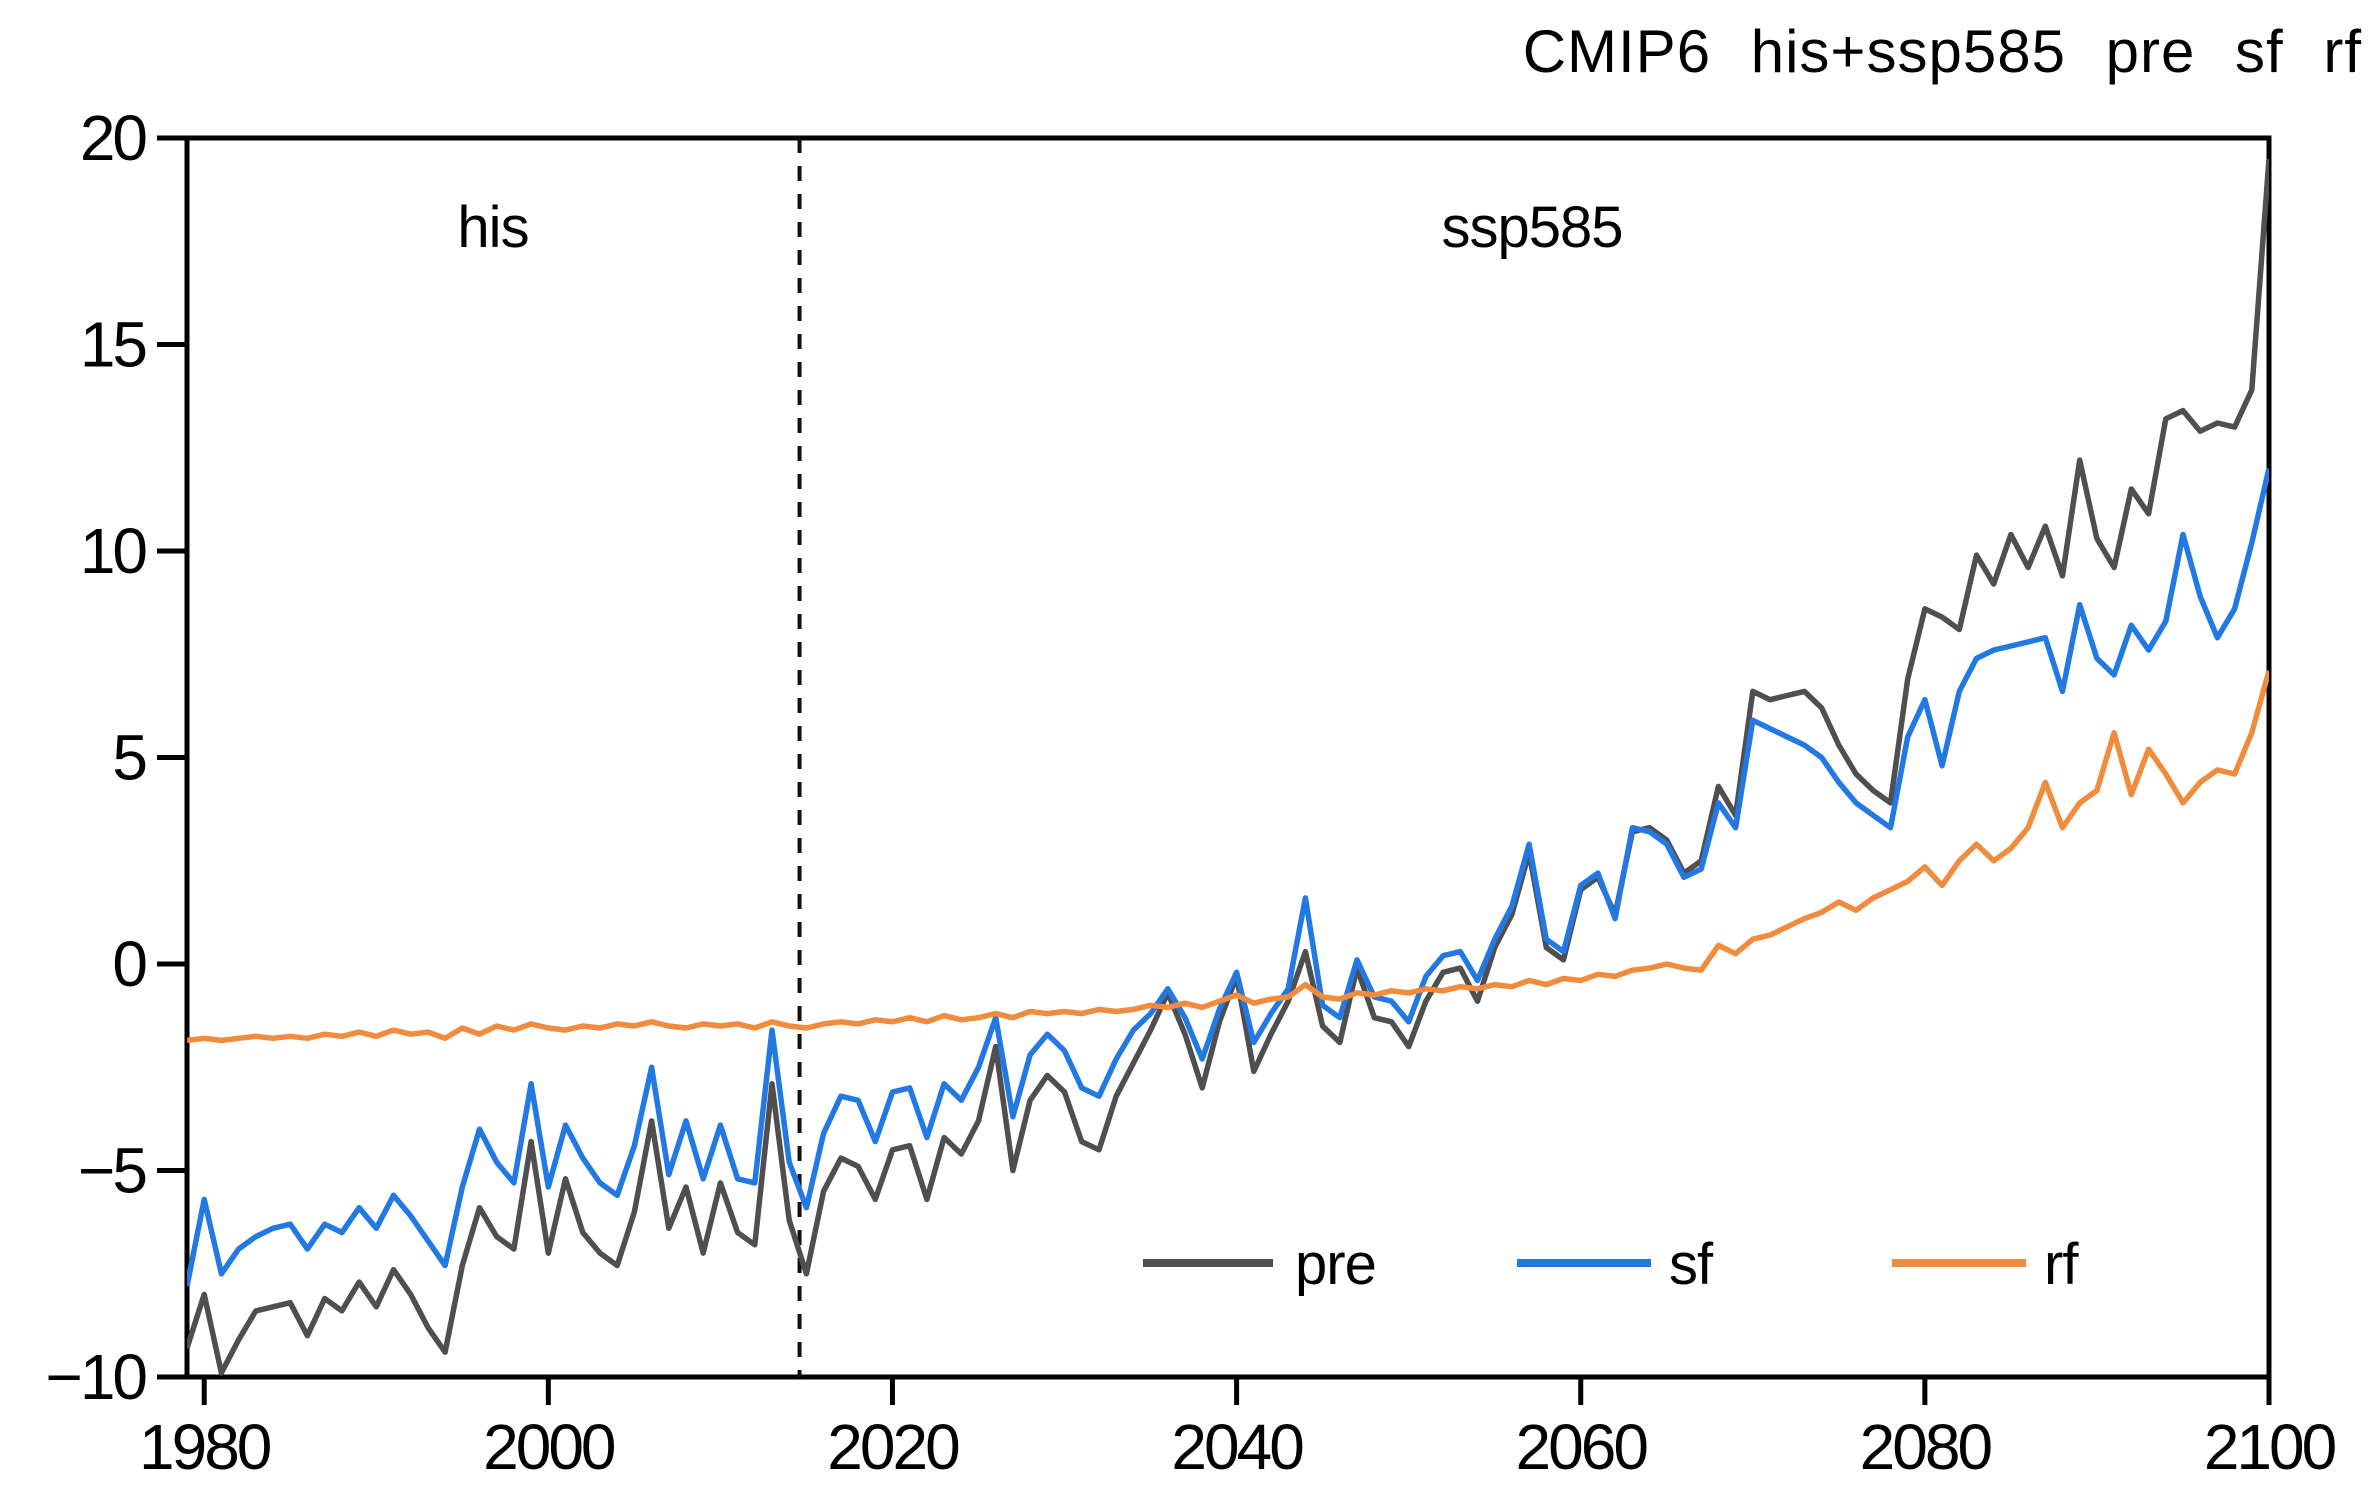 The width and height of the screenshot is (2379, 1511). What do you see at coordinates (113, 345) in the screenshot?
I see `y-tick-label: 15` at bounding box center [113, 345].